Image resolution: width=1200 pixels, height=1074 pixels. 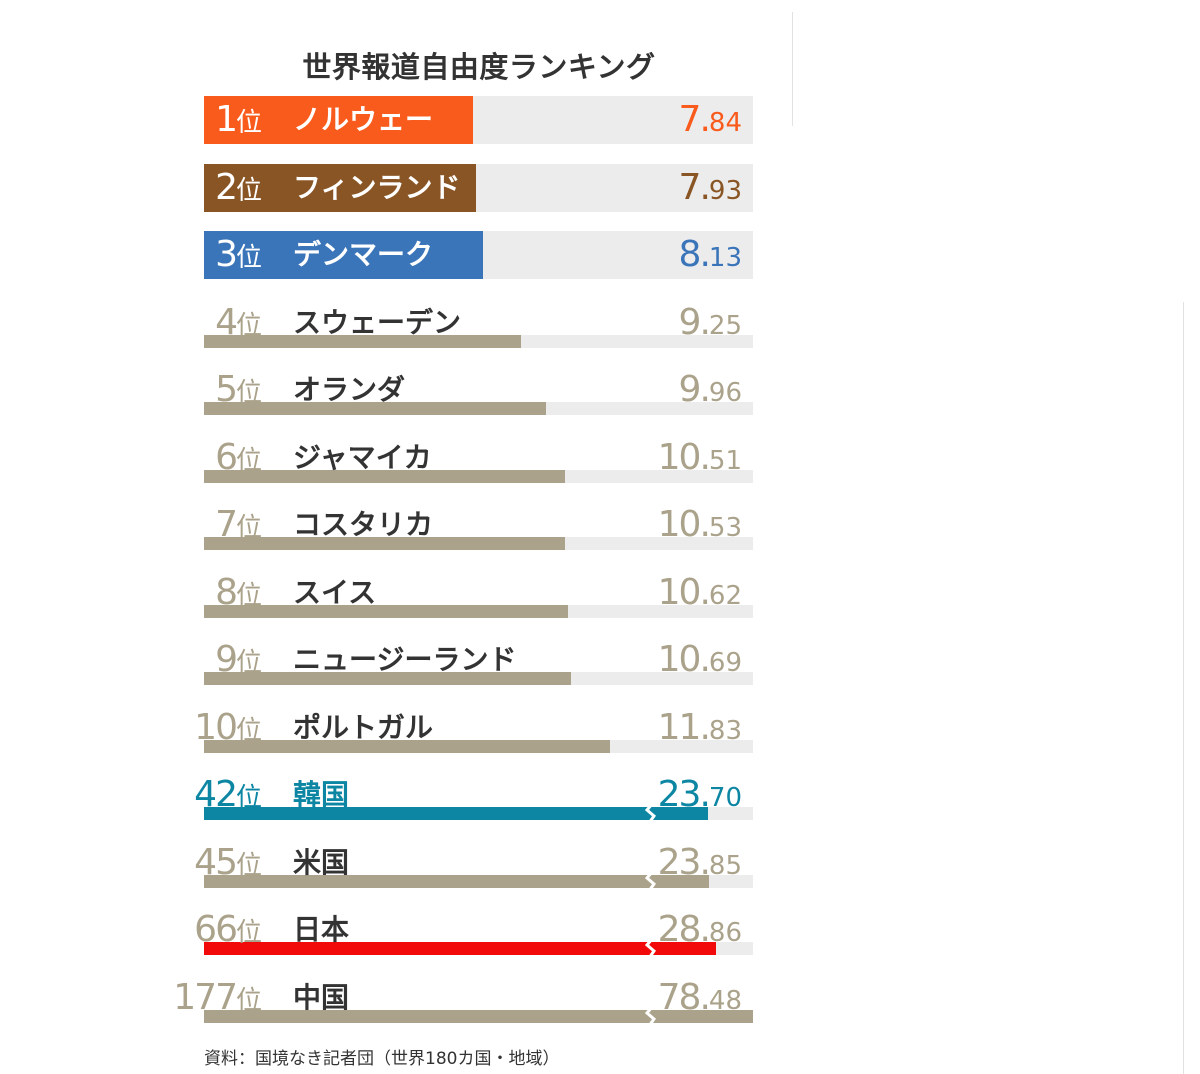 What do you see at coordinates (725, 798) in the screenshot?
I see `score-decimal: 70` at bounding box center [725, 798].